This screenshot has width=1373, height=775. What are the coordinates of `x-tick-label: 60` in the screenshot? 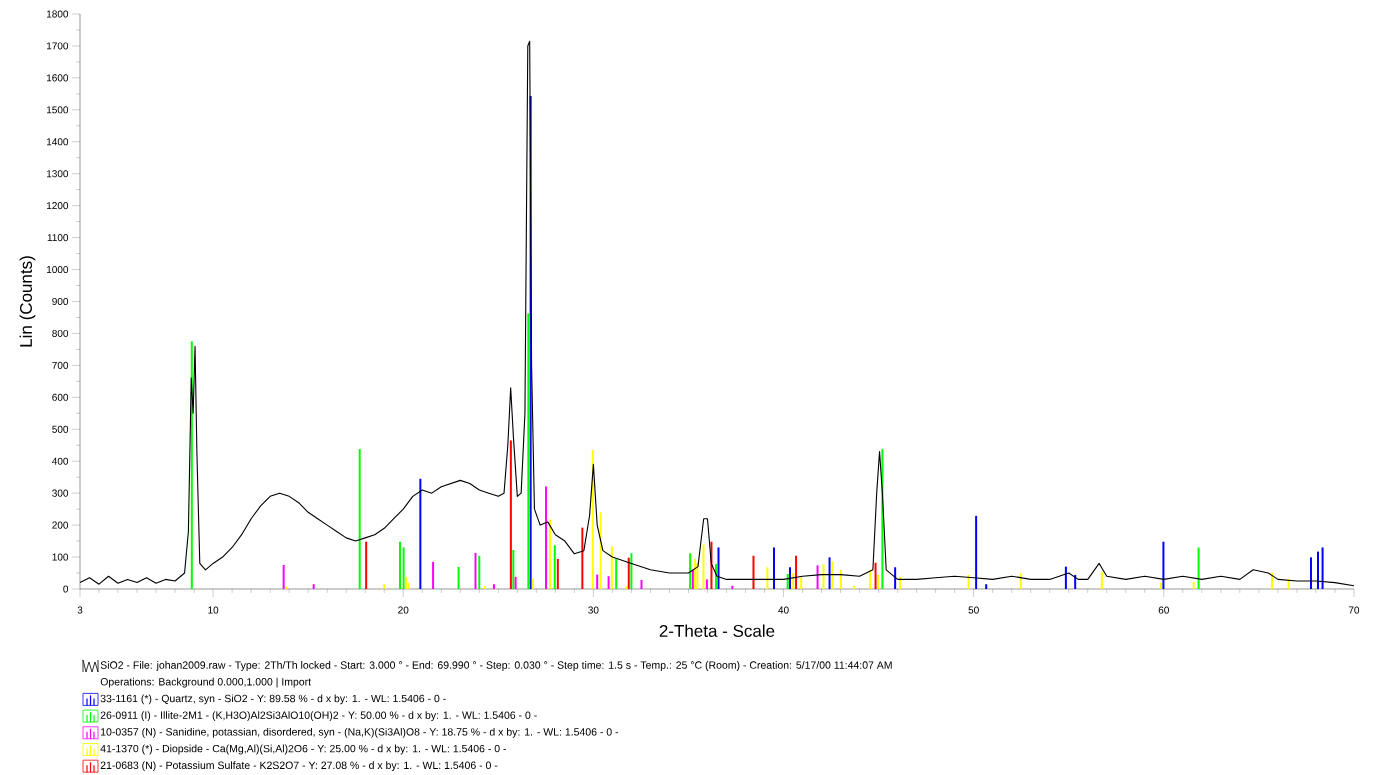 It's located at (1163, 610).